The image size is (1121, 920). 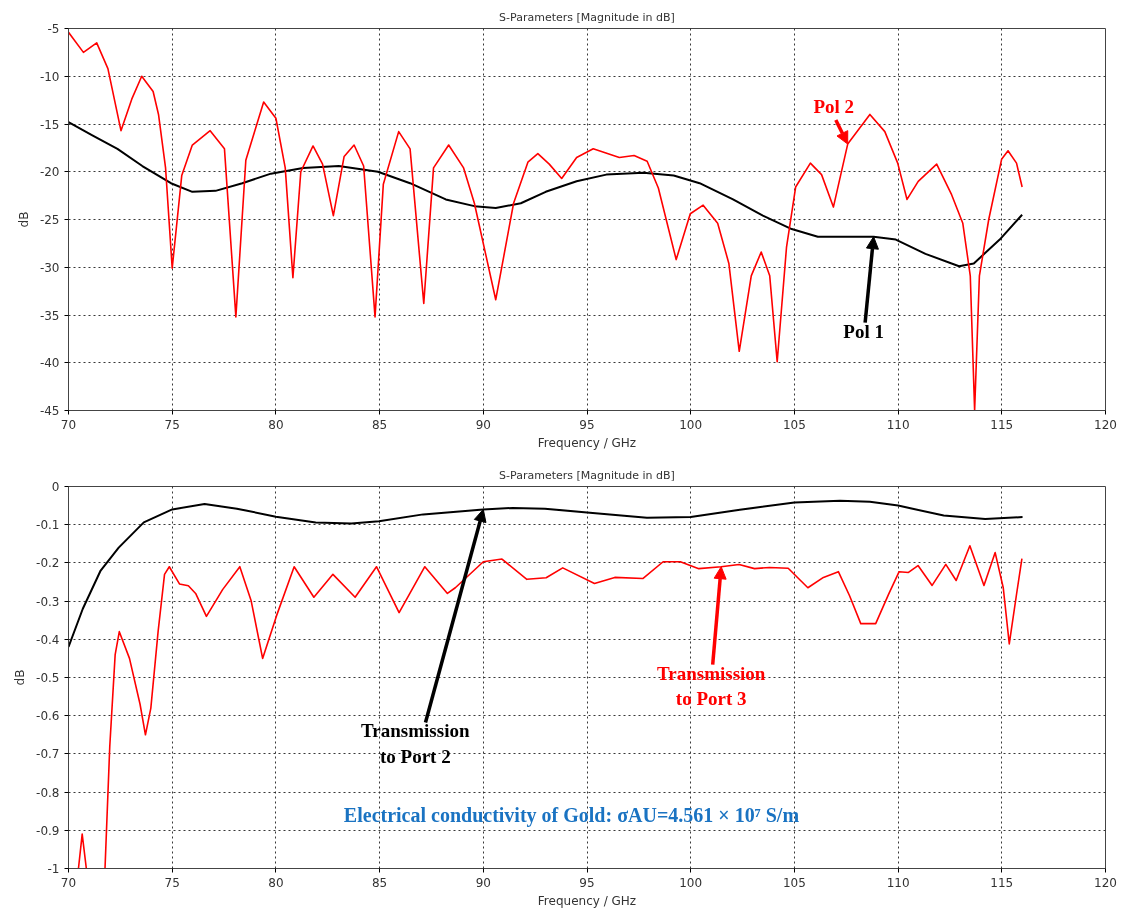 What do you see at coordinates (48, 563) in the screenshot?
I see `y-tick-label: -0.2` at bounding box center [48, 563].